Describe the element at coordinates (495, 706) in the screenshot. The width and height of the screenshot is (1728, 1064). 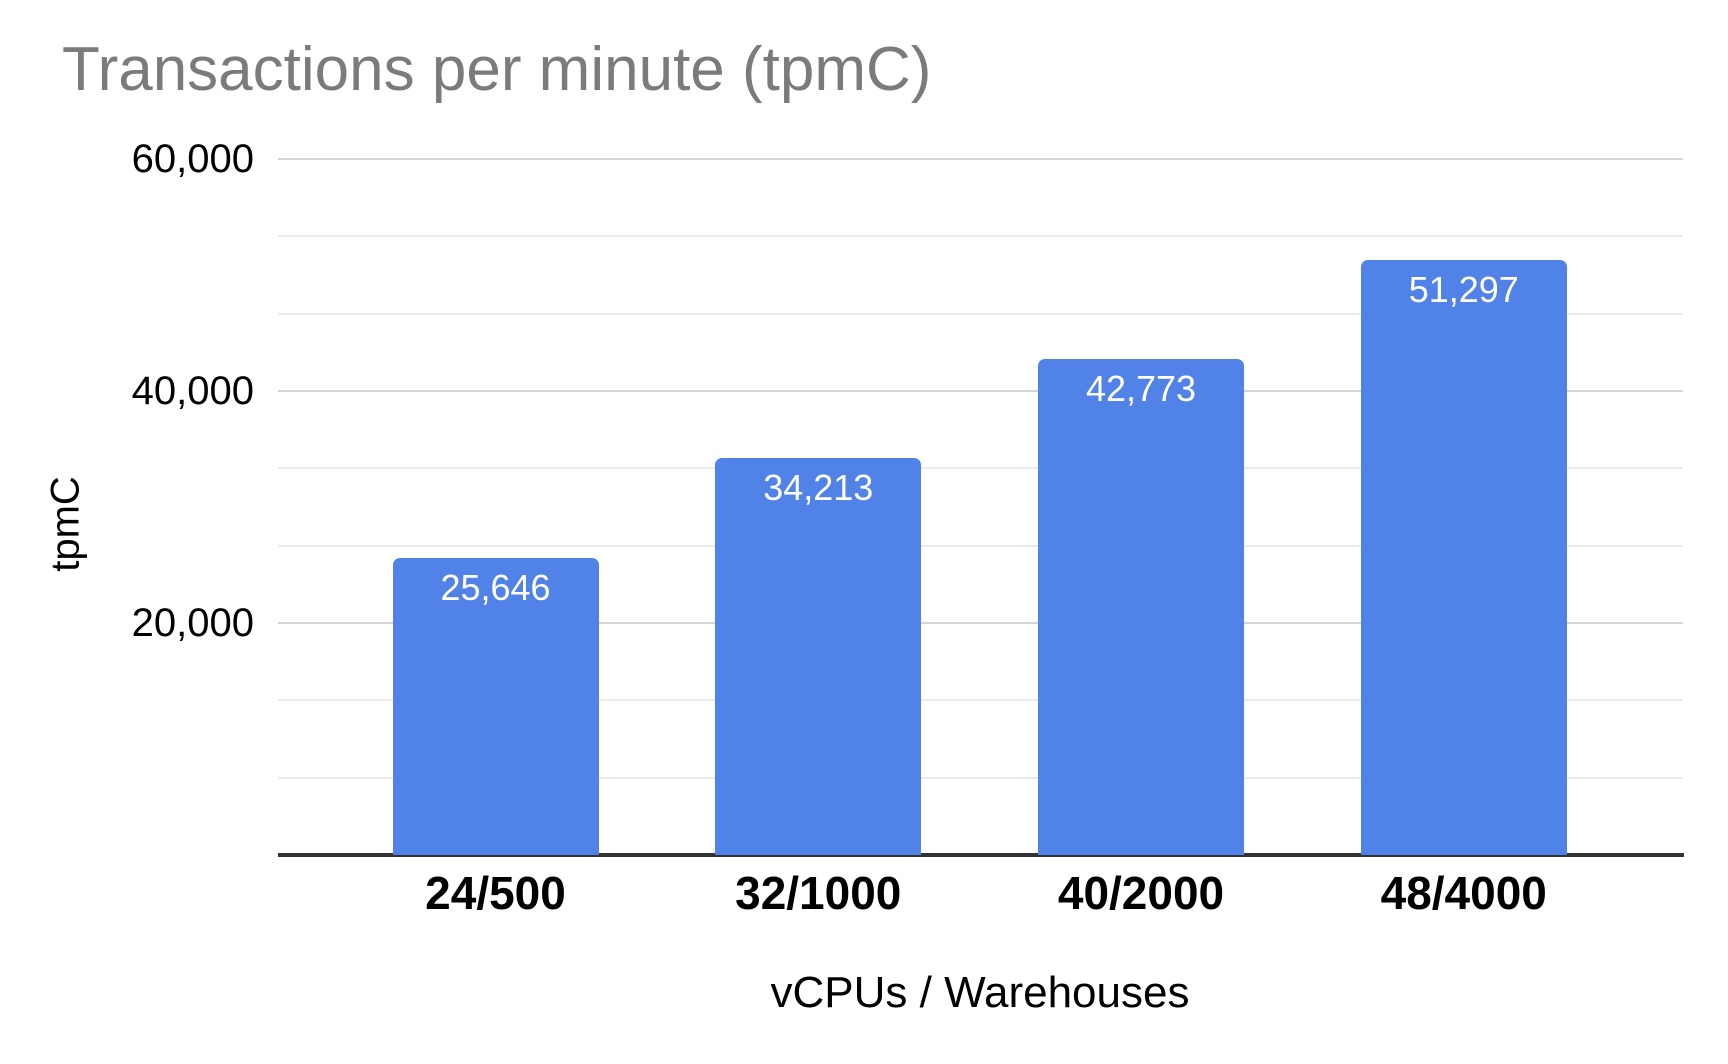
I see `bar-24-500: 25,646` at that location.